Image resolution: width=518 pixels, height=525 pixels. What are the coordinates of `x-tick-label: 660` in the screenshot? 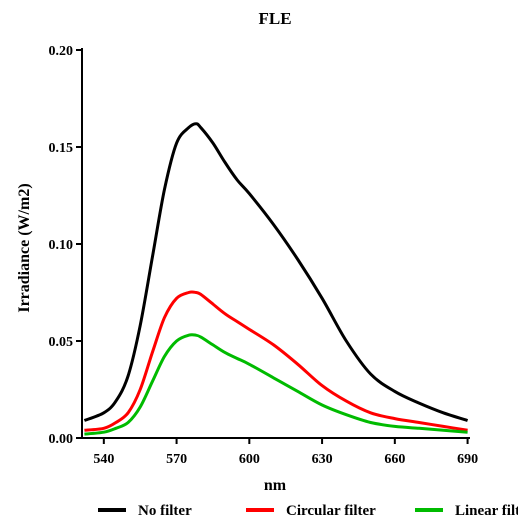 It's located at (394, 459).